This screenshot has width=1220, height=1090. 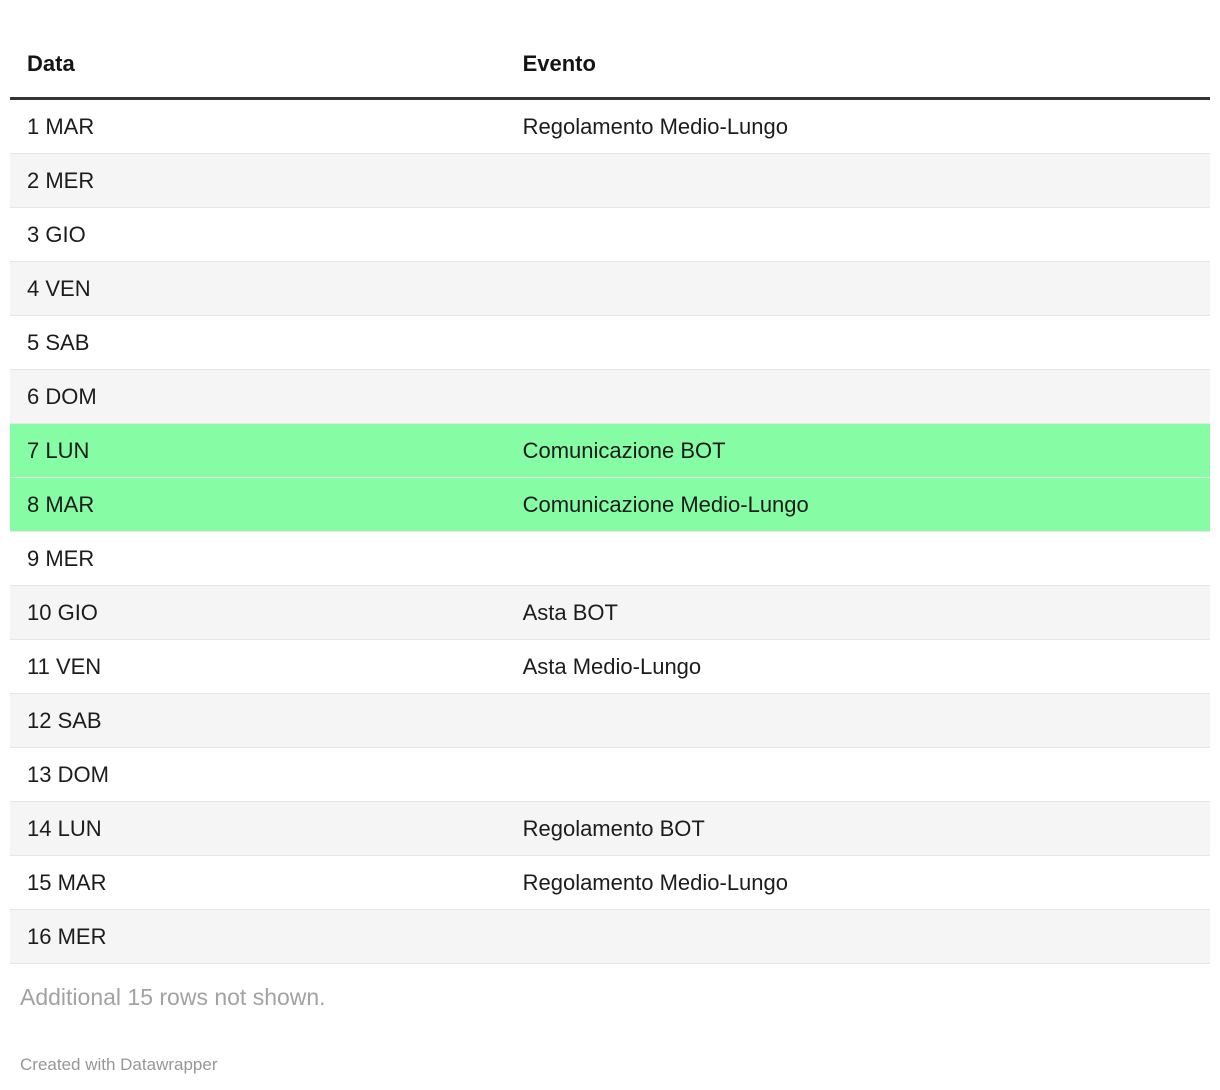 What do you see at coordinates (258, 65) in the screenshot?
I see `column-header-data: Data` at bounding box center [258, 65].